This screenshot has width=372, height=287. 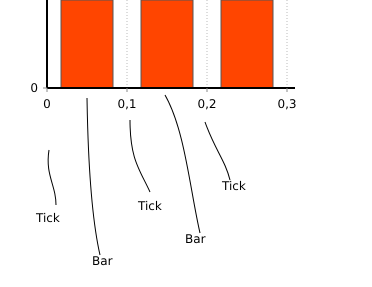 I want to click on x-tick-label: 0,1, so click(x=127, y=104).